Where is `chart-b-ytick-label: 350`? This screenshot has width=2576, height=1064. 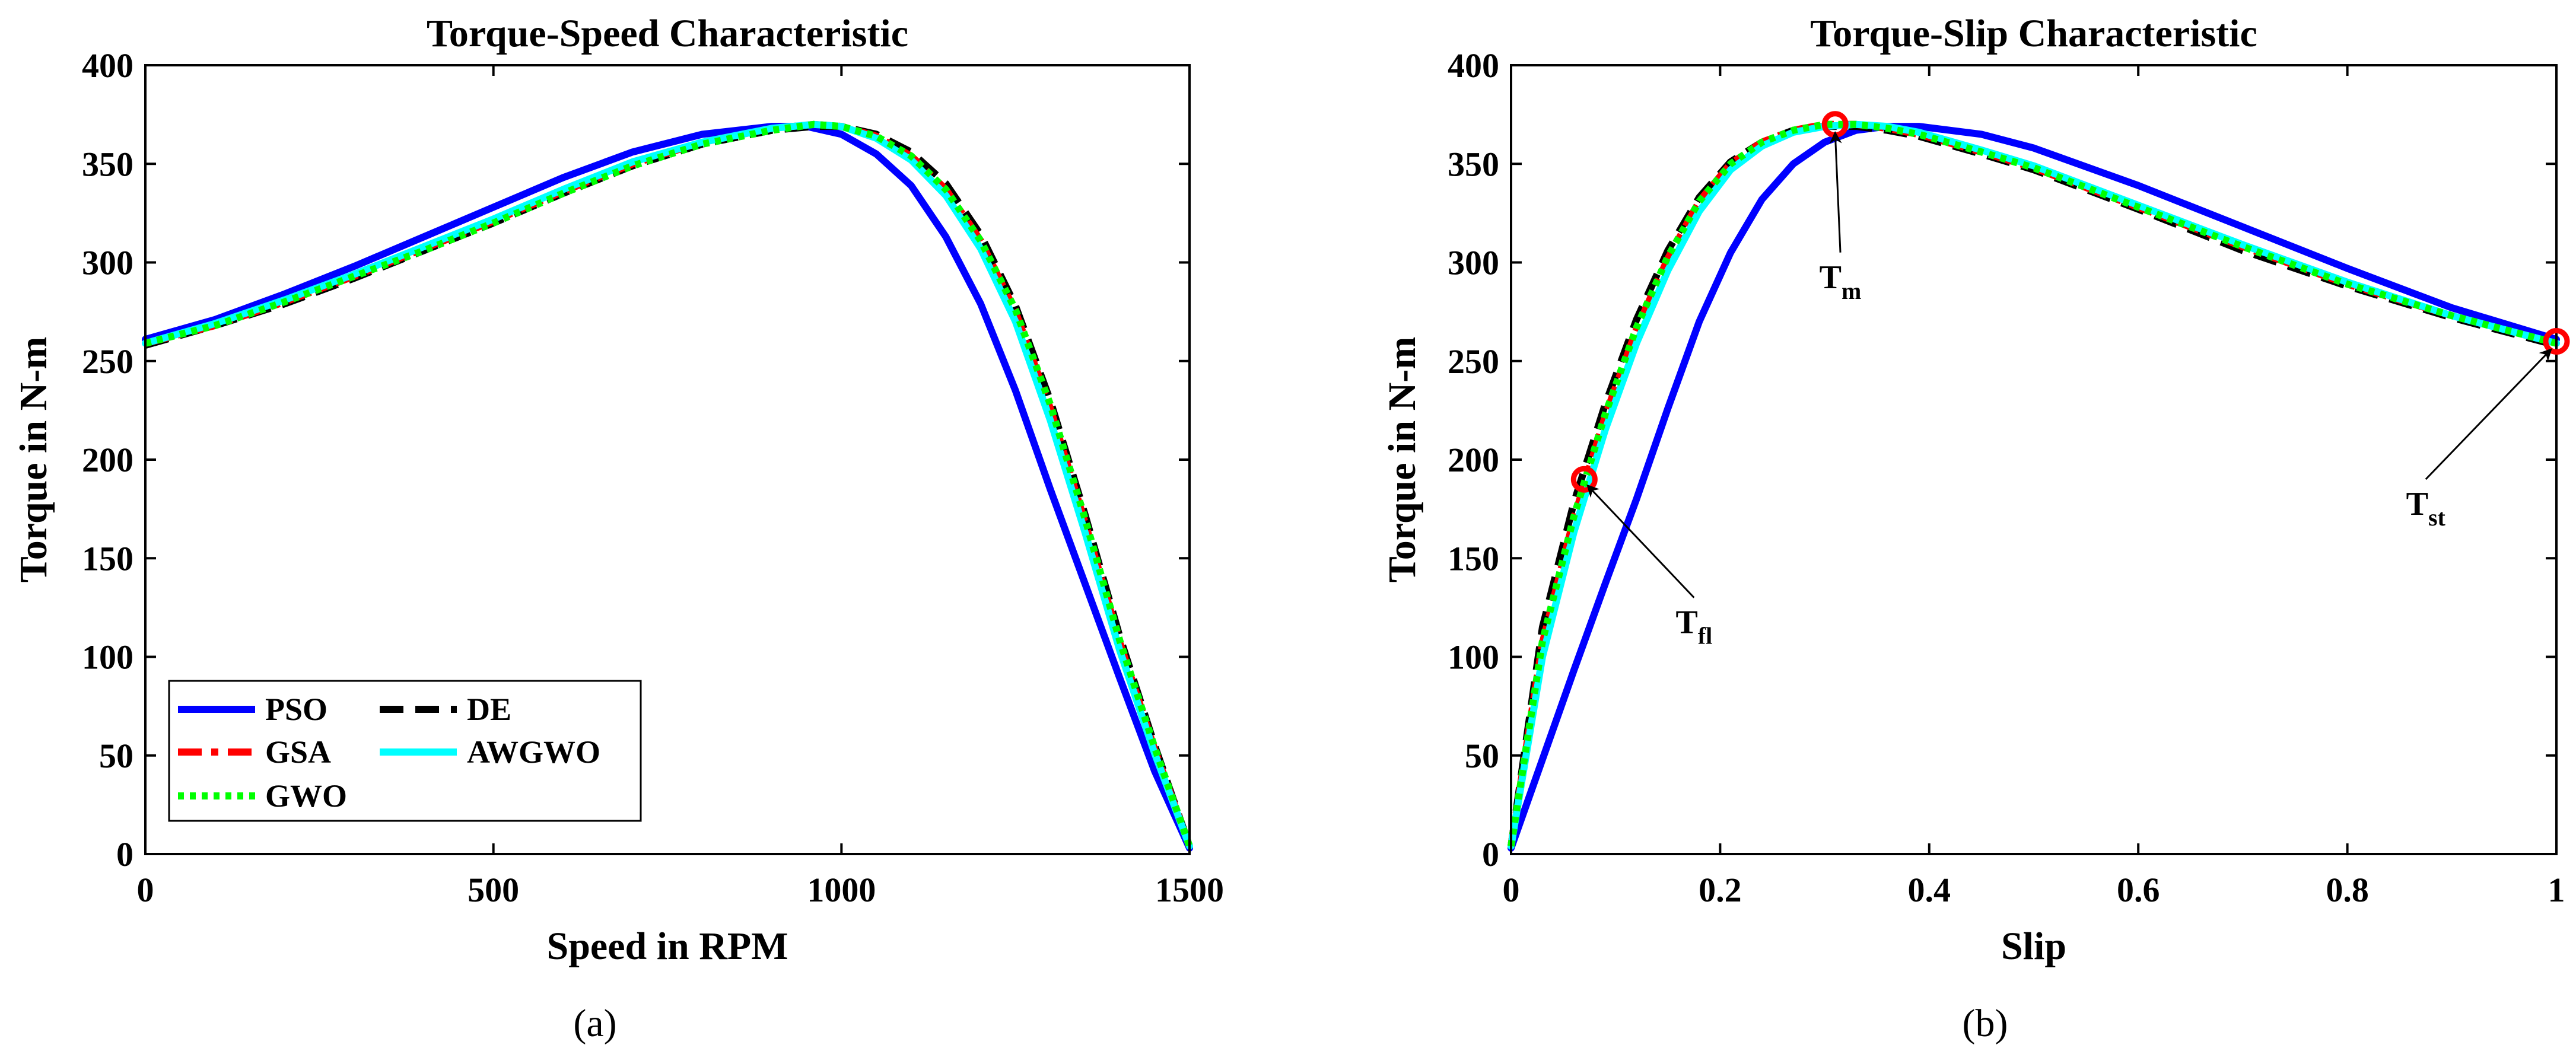 chart-b-ytick-label: 350 is located at coordinates (1473, 164).